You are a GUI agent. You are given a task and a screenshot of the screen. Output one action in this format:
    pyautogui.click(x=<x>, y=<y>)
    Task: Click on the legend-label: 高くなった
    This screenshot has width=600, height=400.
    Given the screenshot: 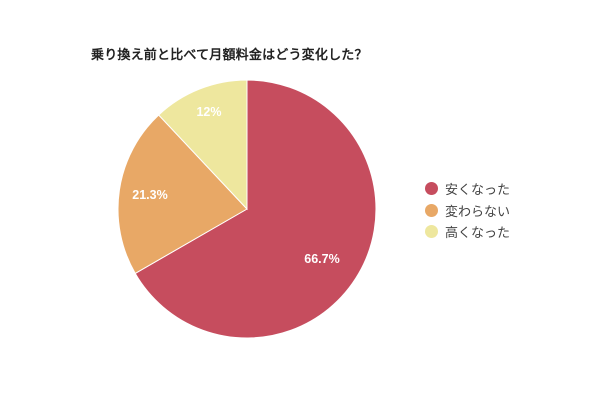 What is the action you would take?
    pyautogui.click(x=478, y=234)
    